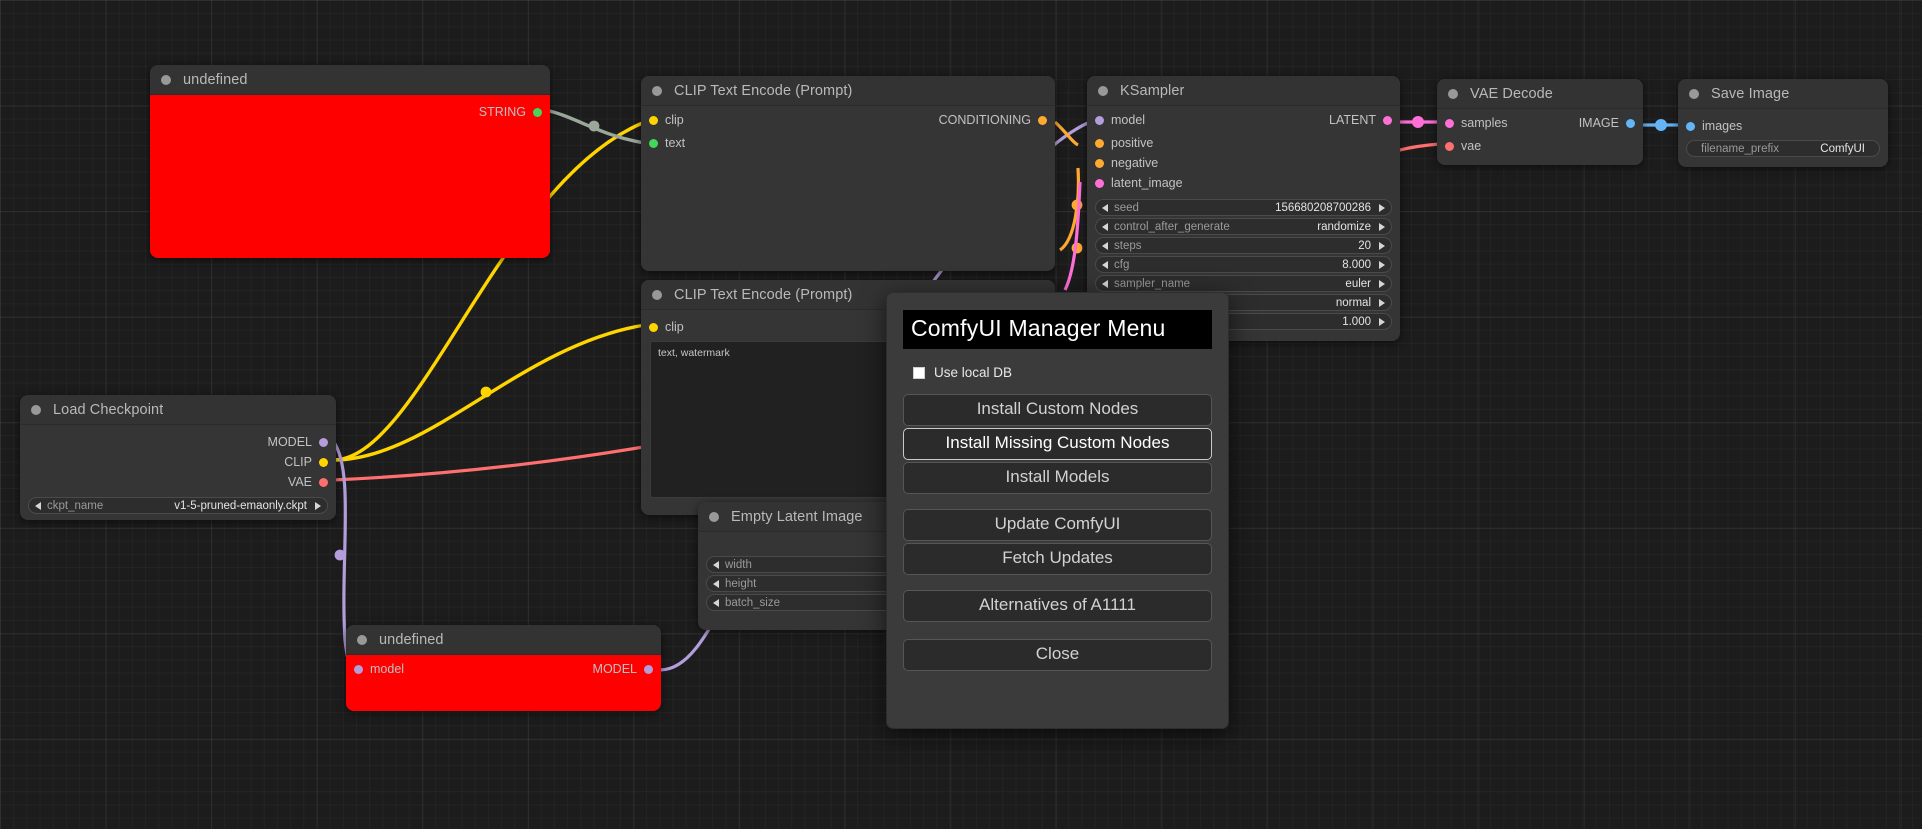  Describe the element at coordinates (178, 482) in the screenshot. I see `output-slot-vae: VAE` at that location.